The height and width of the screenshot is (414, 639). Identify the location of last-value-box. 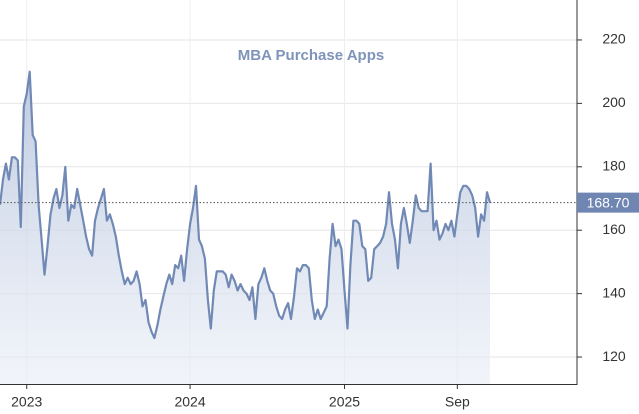
(608, 202).